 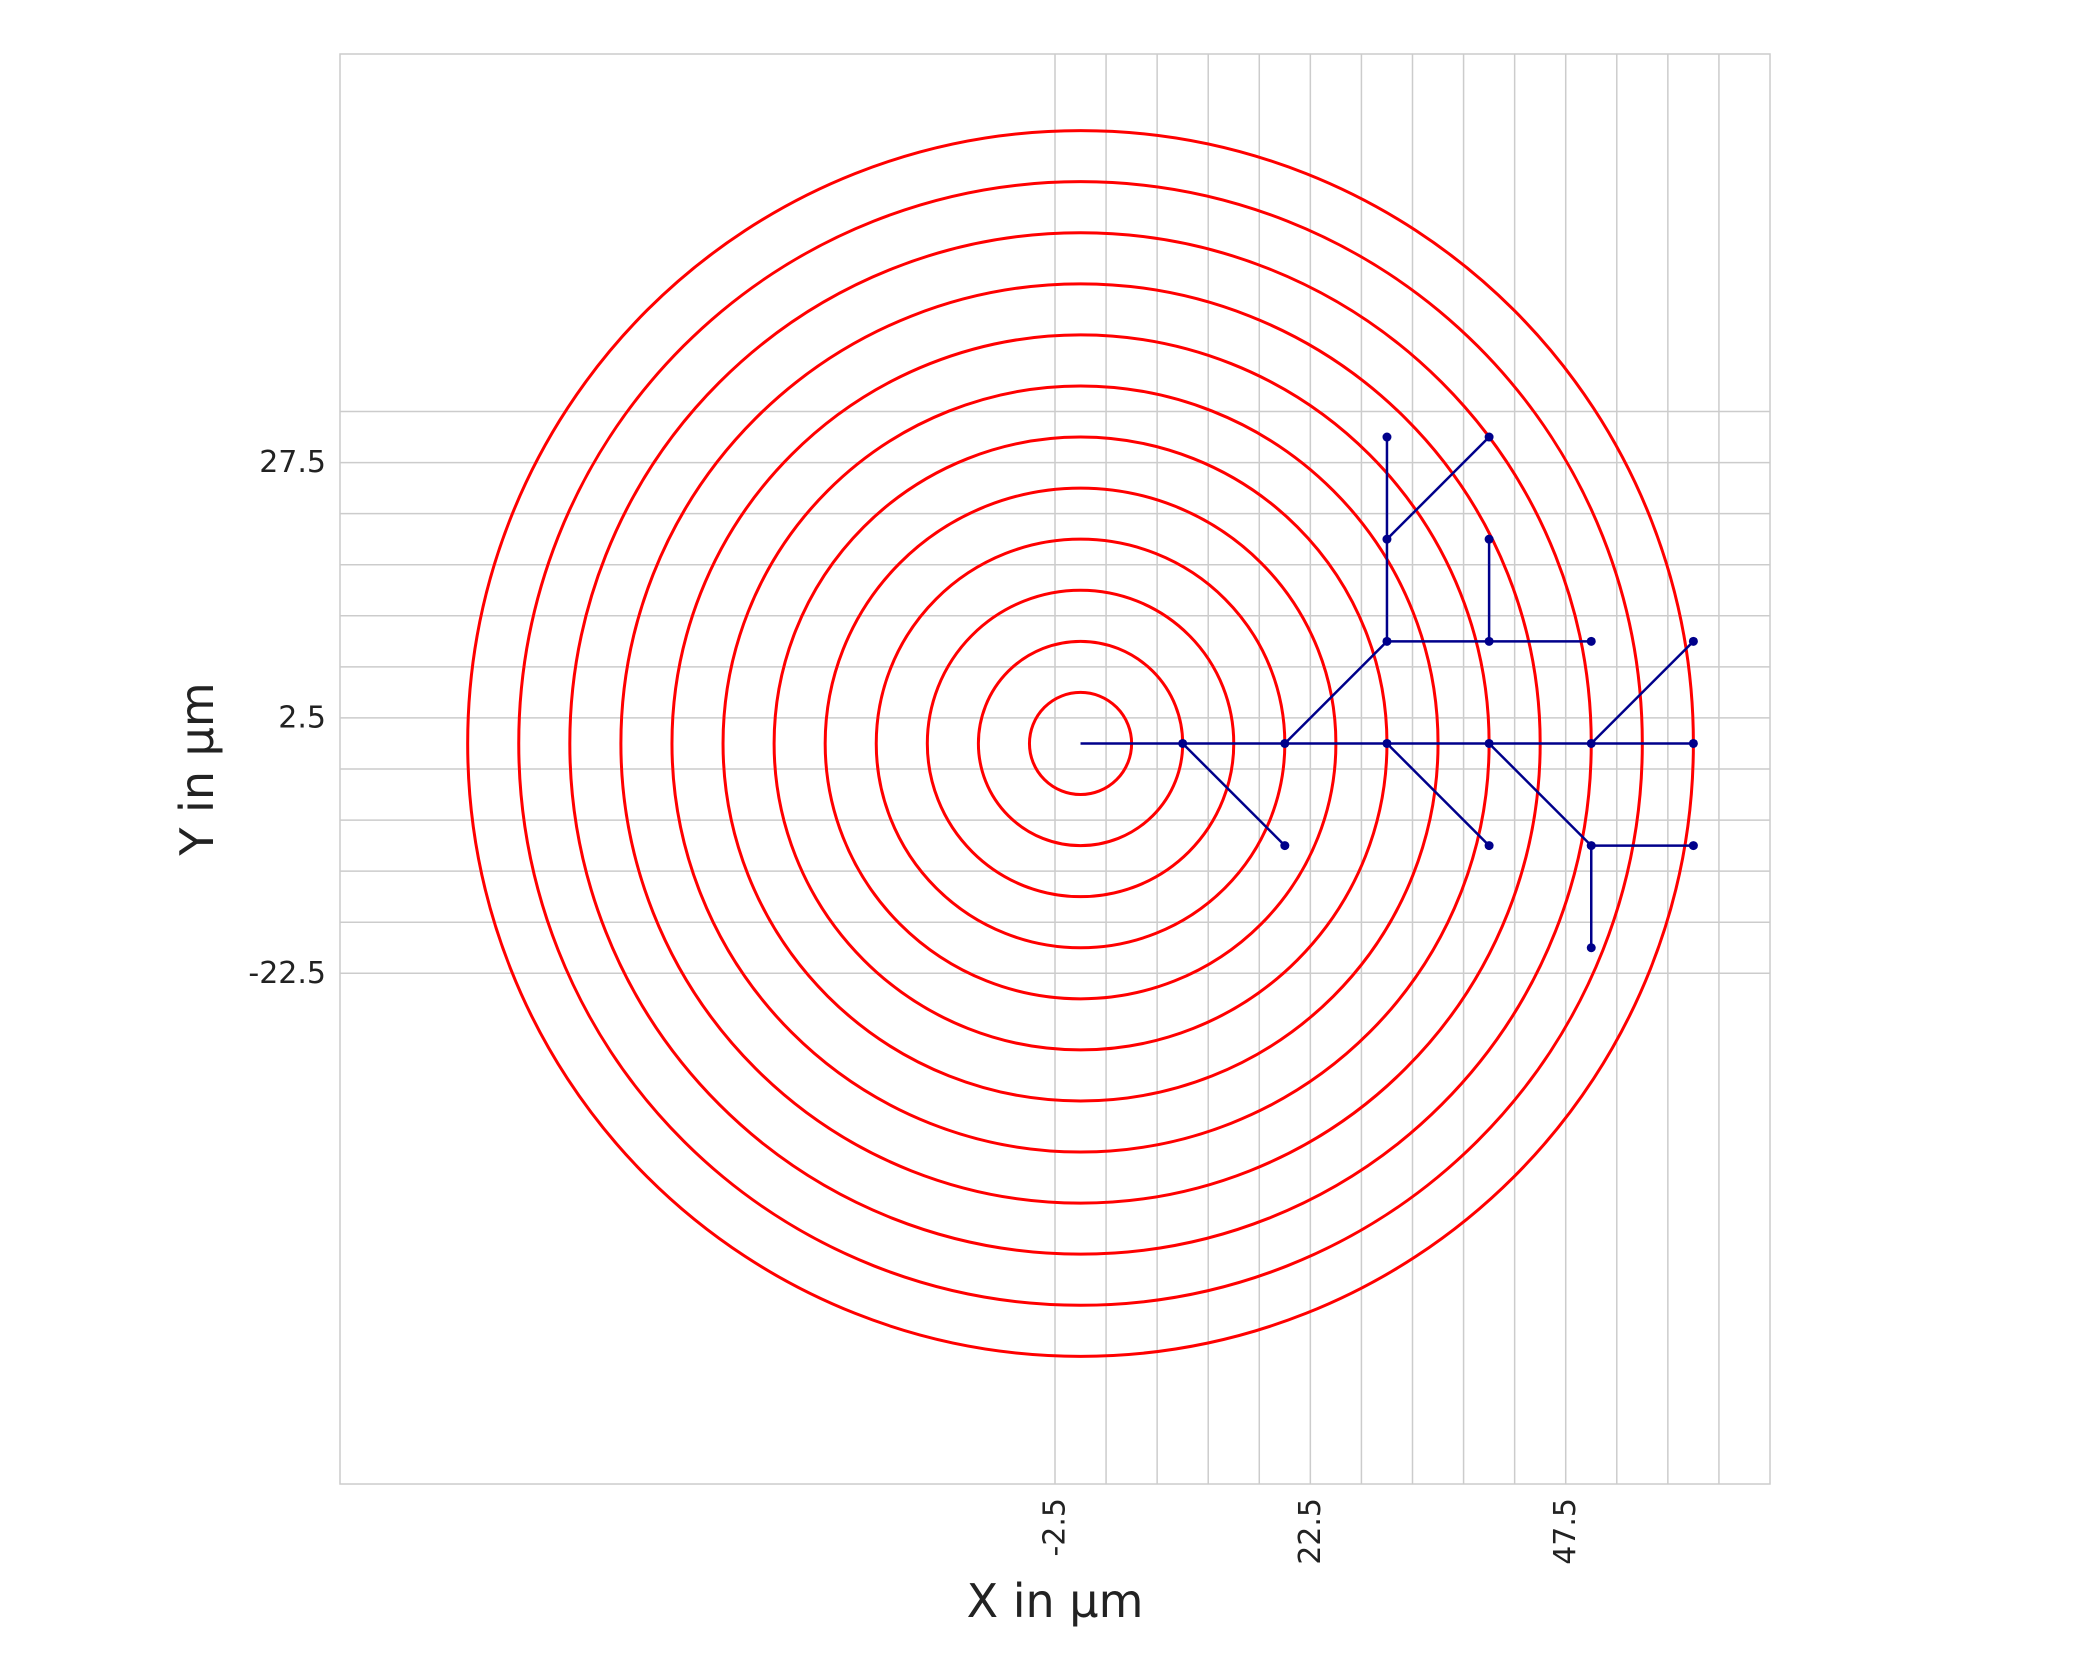 I want to click on x-axis-title: X in μm, so click(x=1055, y=1601).